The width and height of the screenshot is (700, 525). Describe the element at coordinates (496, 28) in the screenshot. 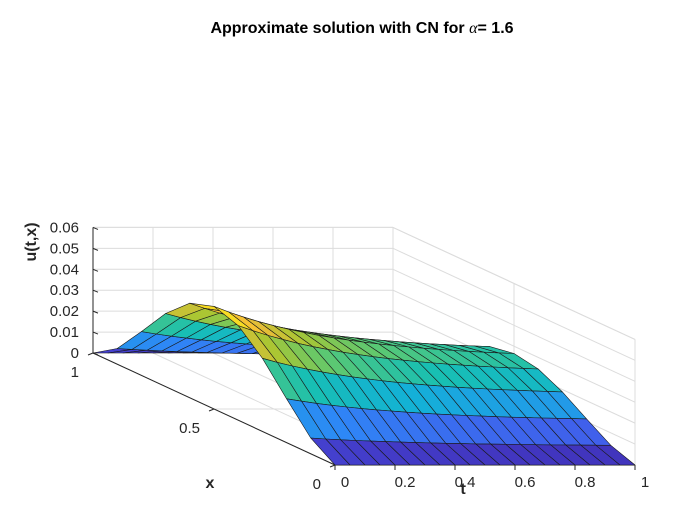

I see `title-value: = 1.6` at that location.